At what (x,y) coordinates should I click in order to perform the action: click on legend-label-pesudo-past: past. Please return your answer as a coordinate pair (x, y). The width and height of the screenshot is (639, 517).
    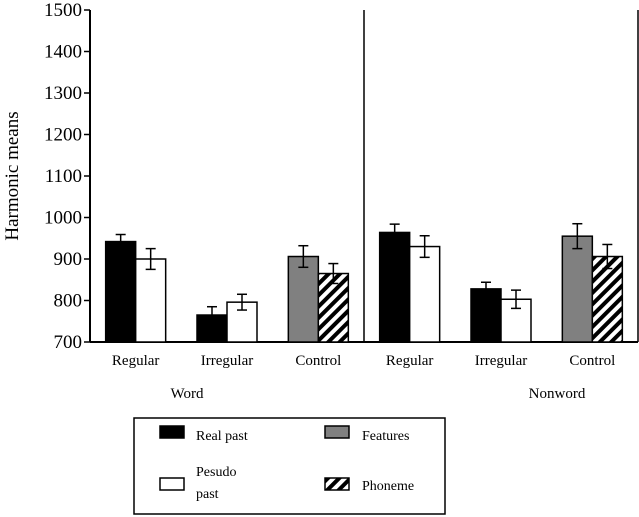
    Looking at the image, I should click on (207, 494).